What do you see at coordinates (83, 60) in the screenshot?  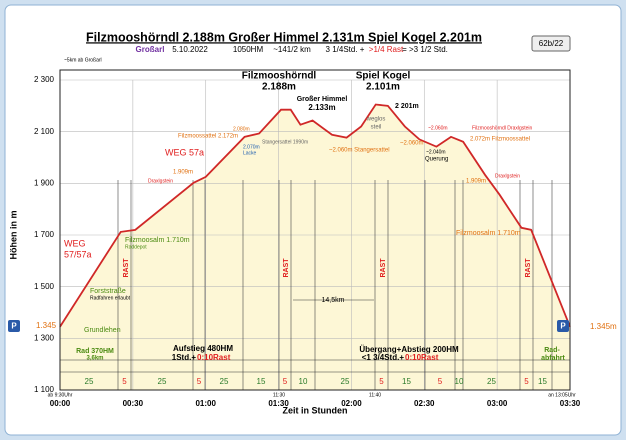 I see `annotation: ~5km ab Großarl` at bounding box center [83, 60].